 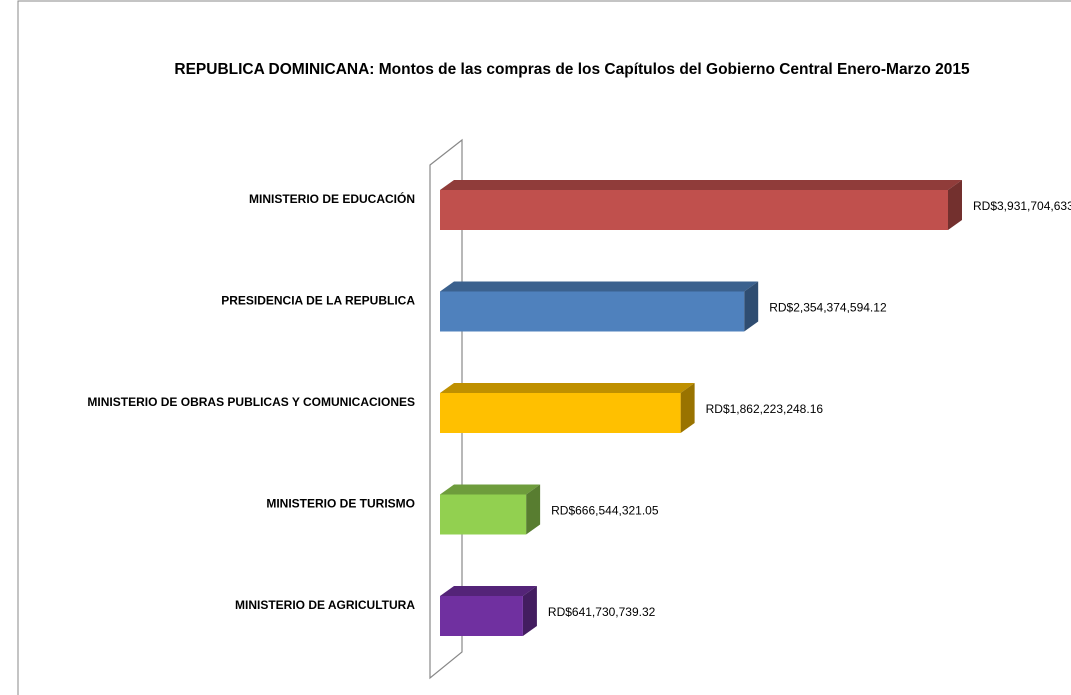 What do you see at coordinates (318, 301) in the screenshot?
I see `y-tick-label: PRESIDENCIA DE LA REPUBLICA` at bounding box center [318, 301].